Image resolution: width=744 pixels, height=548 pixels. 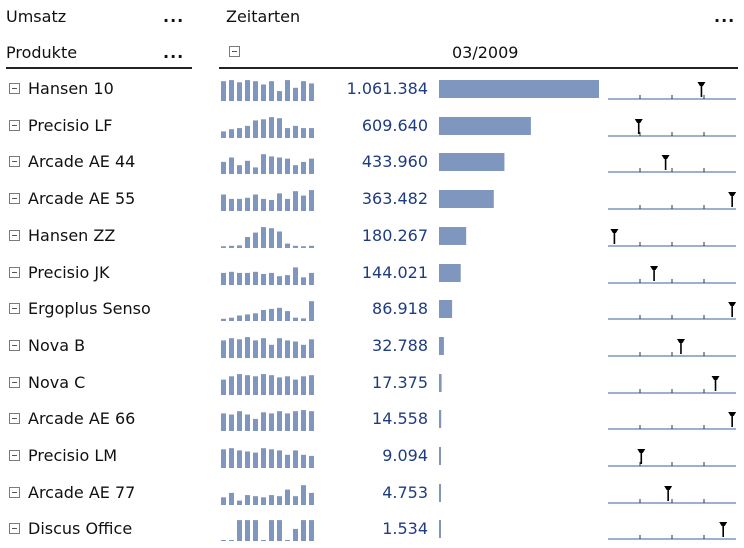 I want to click on table-row: Precisio LF 609.640, so click(x=372, y=126).